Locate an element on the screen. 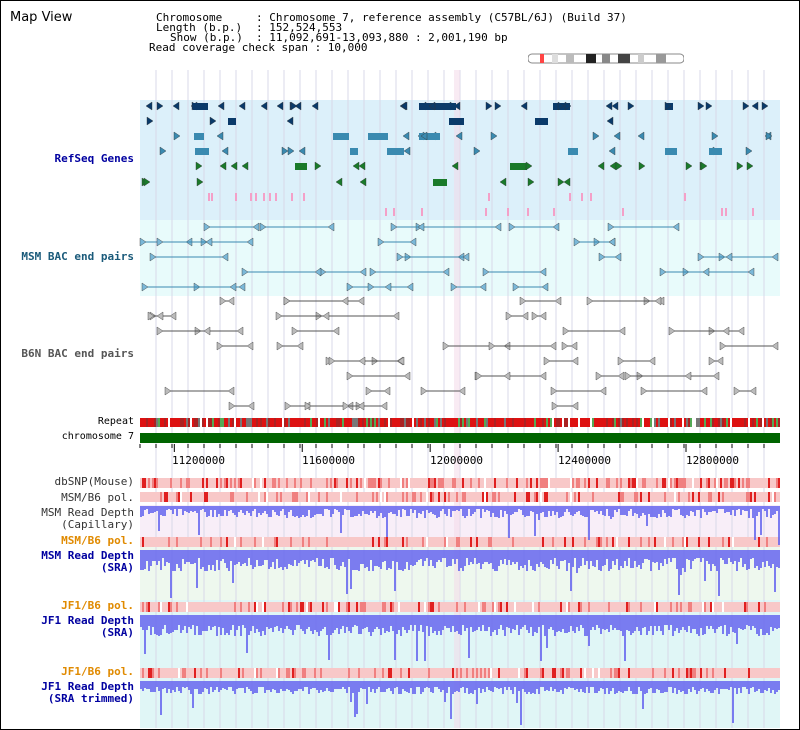  chromosome-ideogram is located at coordinates (606, 58).